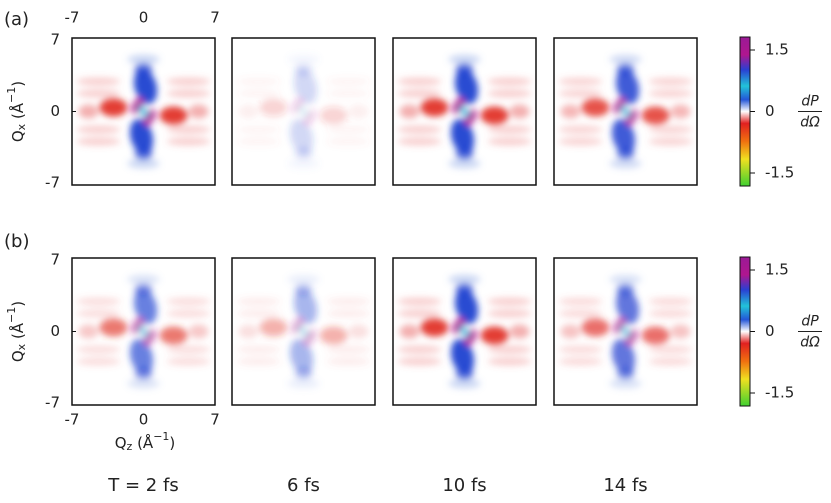 This screenshot has height=503, width=831. I want to click on time-label: 14 fs, so click(625, 485).